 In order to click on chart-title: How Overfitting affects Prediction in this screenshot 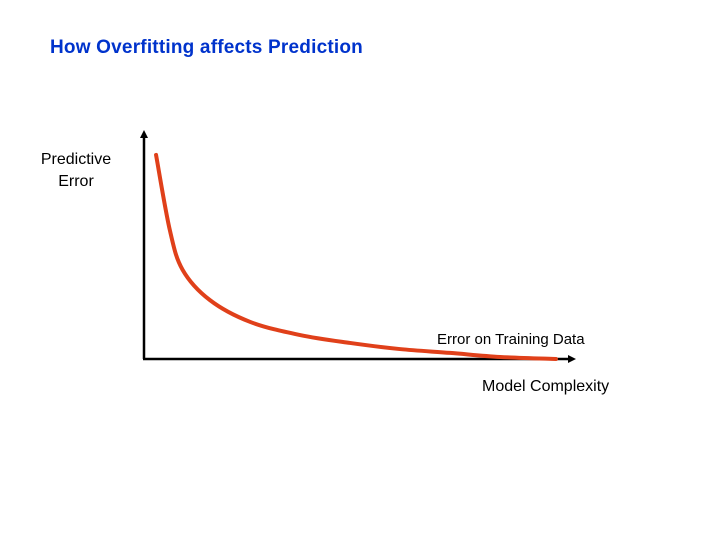, I will do `click(206, 47)`.